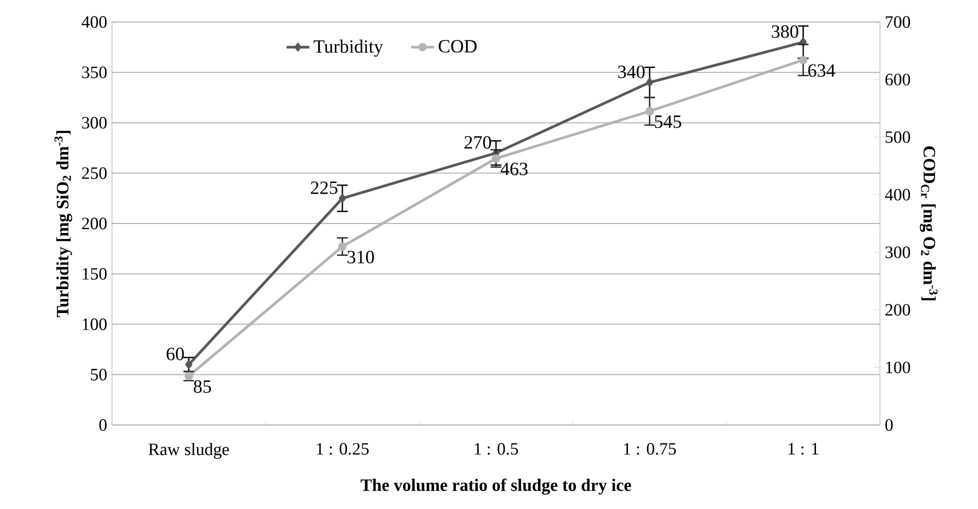 Image resolution: width=978 pixels, height=509 pixels. What do you see at coordinates (103, 425) in the screenshot?
I see `y-tick-label: 0` at bounding box center [103, 425].